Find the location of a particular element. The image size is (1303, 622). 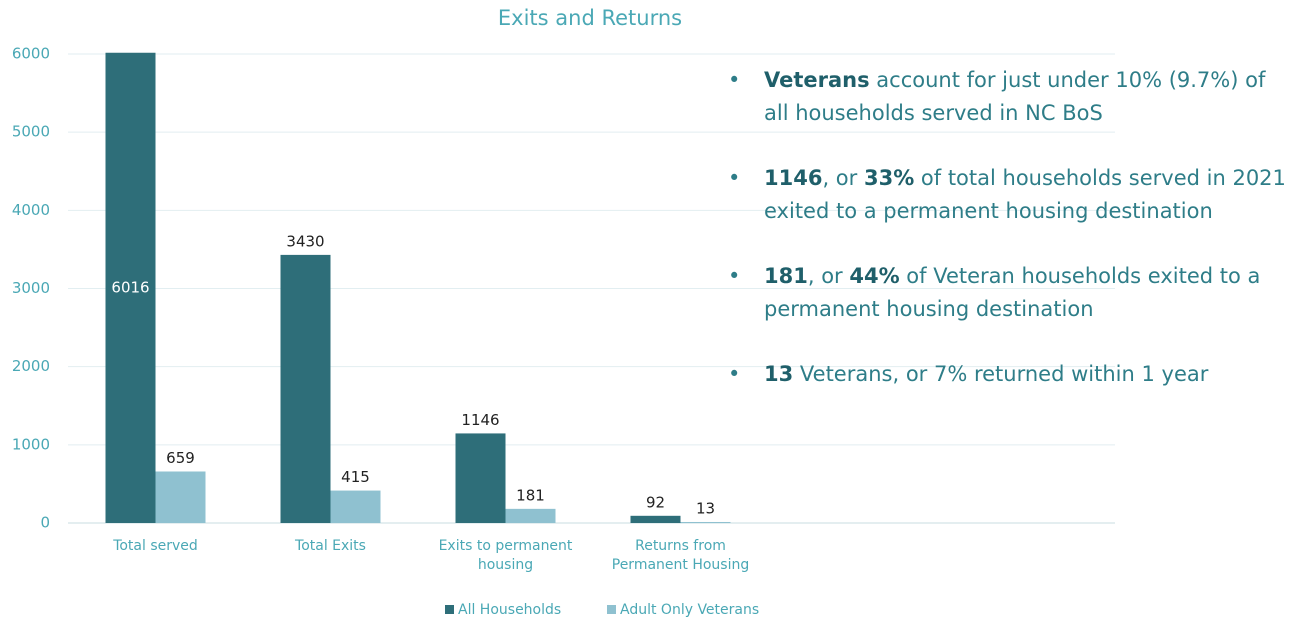

chart-title: Exits and Returns is located at coordinates (590, 18).